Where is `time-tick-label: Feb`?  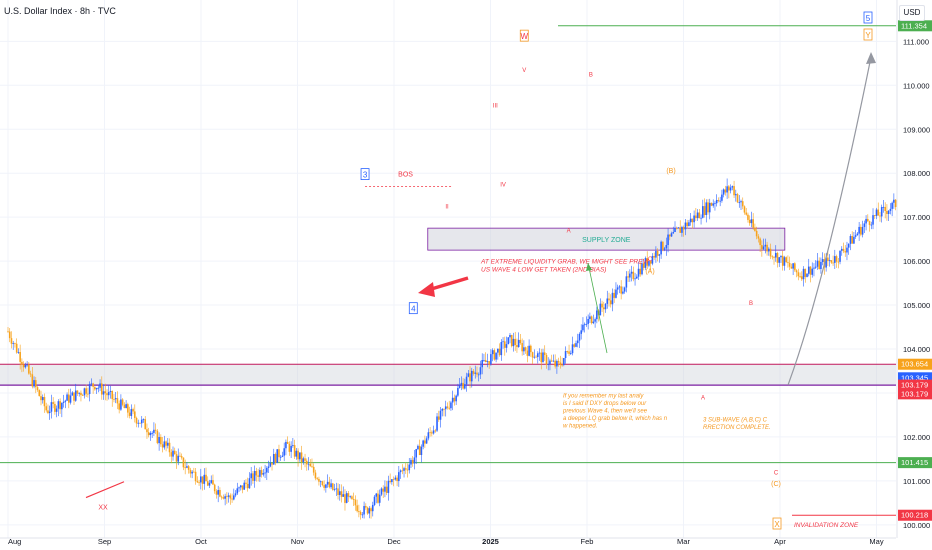
time-tick-label: Feb is located at coordinates (587, 541).